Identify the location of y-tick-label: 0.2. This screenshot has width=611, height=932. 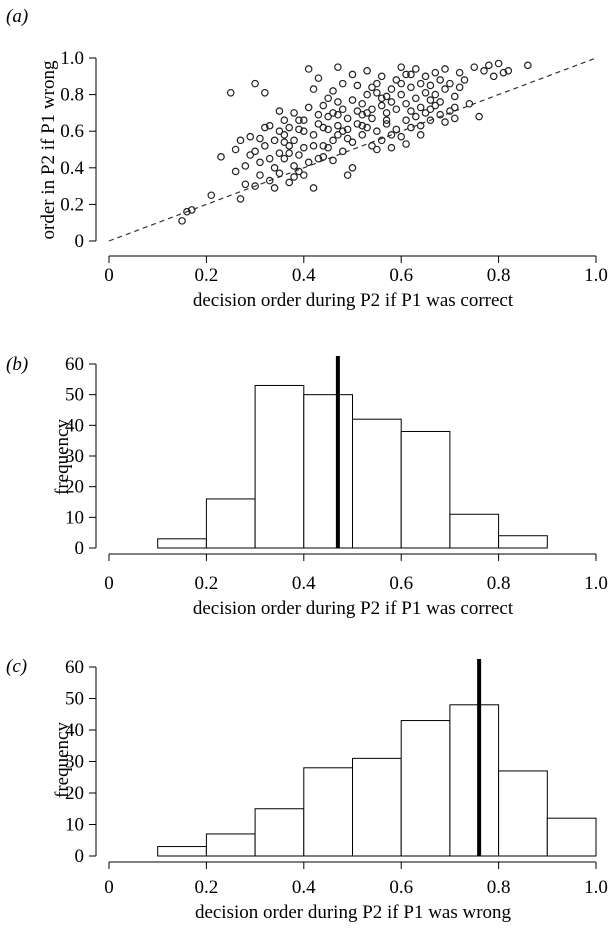
(72, 204).